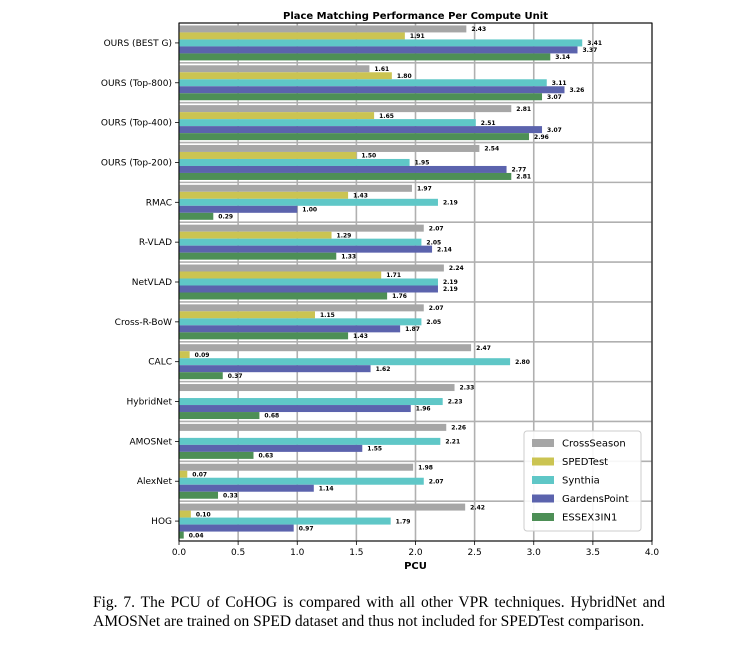 The width and height of the screenshot is (737, 663). Describe the element at coordinates (306, 528) in the screenshot. I see `bar-value-label: 0.97` at that location.